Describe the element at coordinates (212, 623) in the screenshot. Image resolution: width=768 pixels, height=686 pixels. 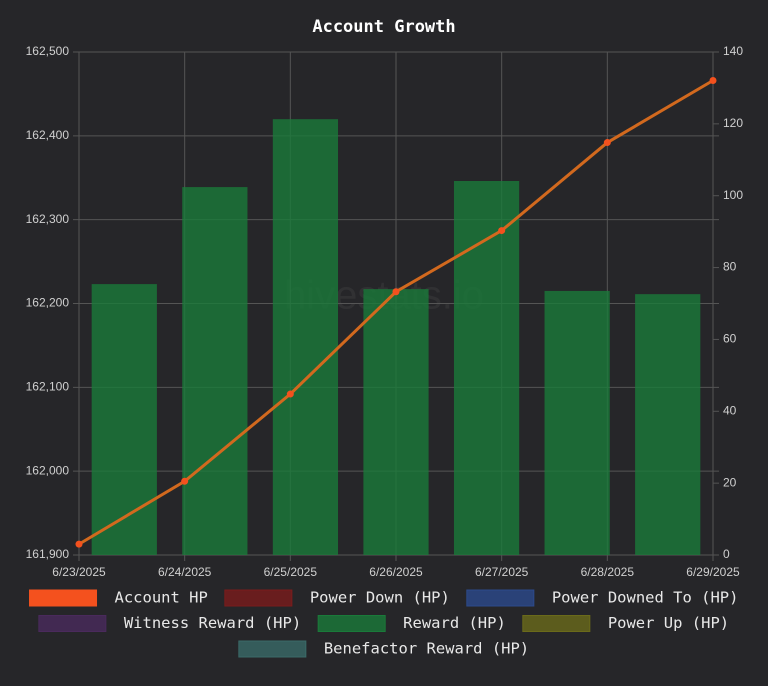
I see `legend-label: Witness Reward (HP)` at that location.